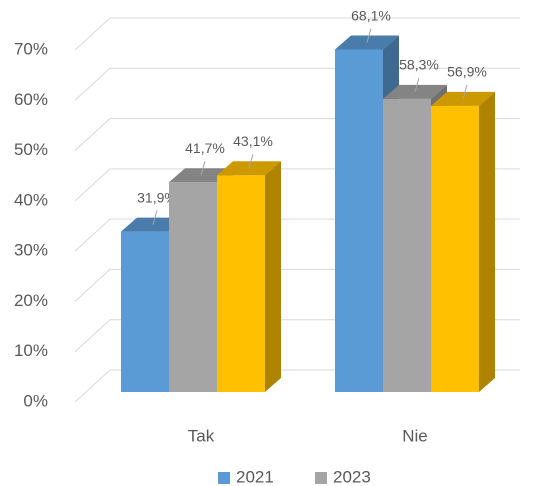 The image size is (533, 486). Describe the element at coordinates (31, 300) in the screenshot. I see `y-tick-label: 20%` at that location.